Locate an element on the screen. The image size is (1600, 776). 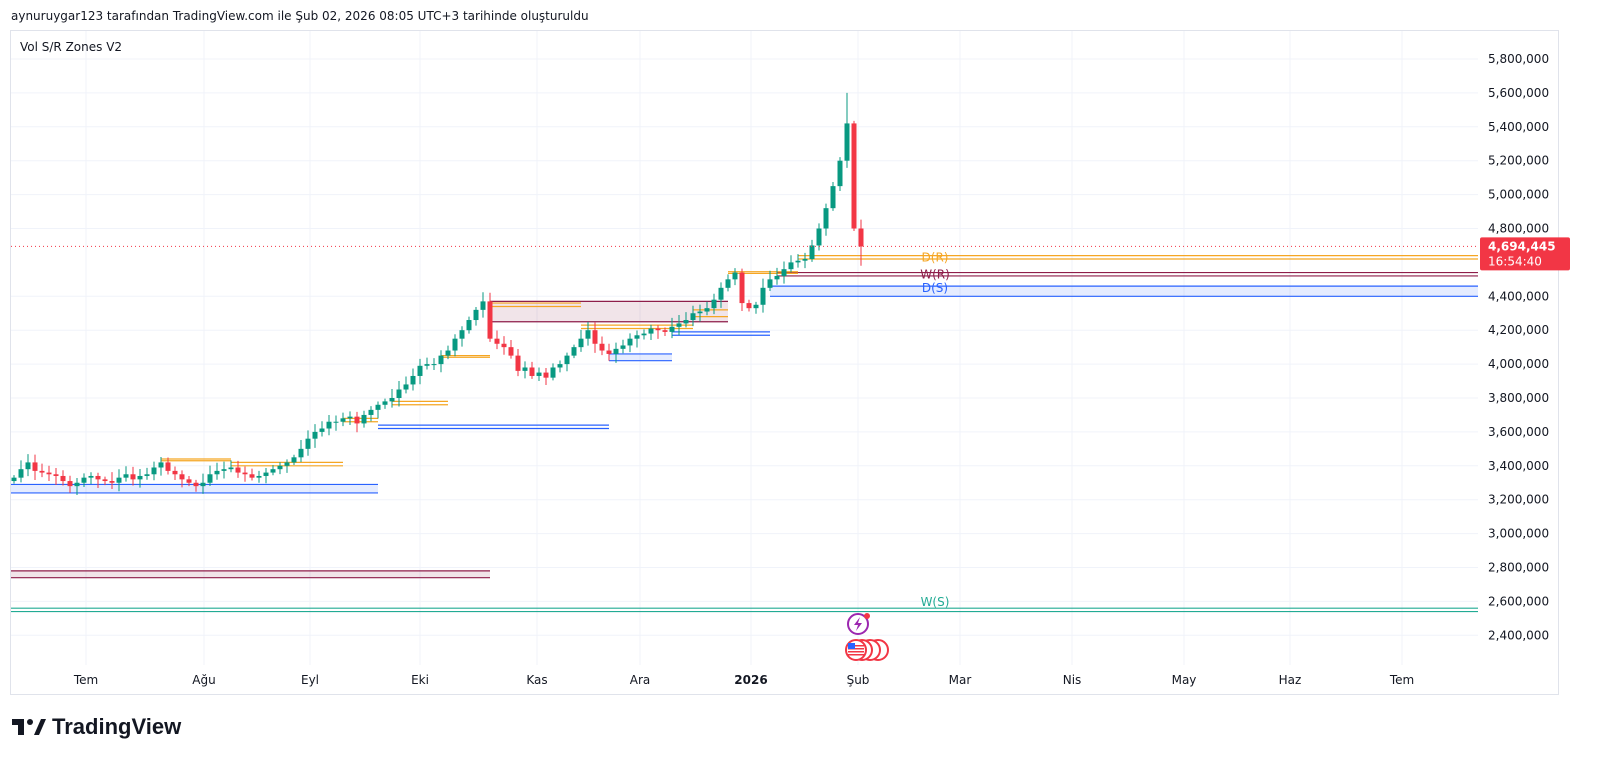
time-tick-label: Tem is located at coordinates (1401, 680).